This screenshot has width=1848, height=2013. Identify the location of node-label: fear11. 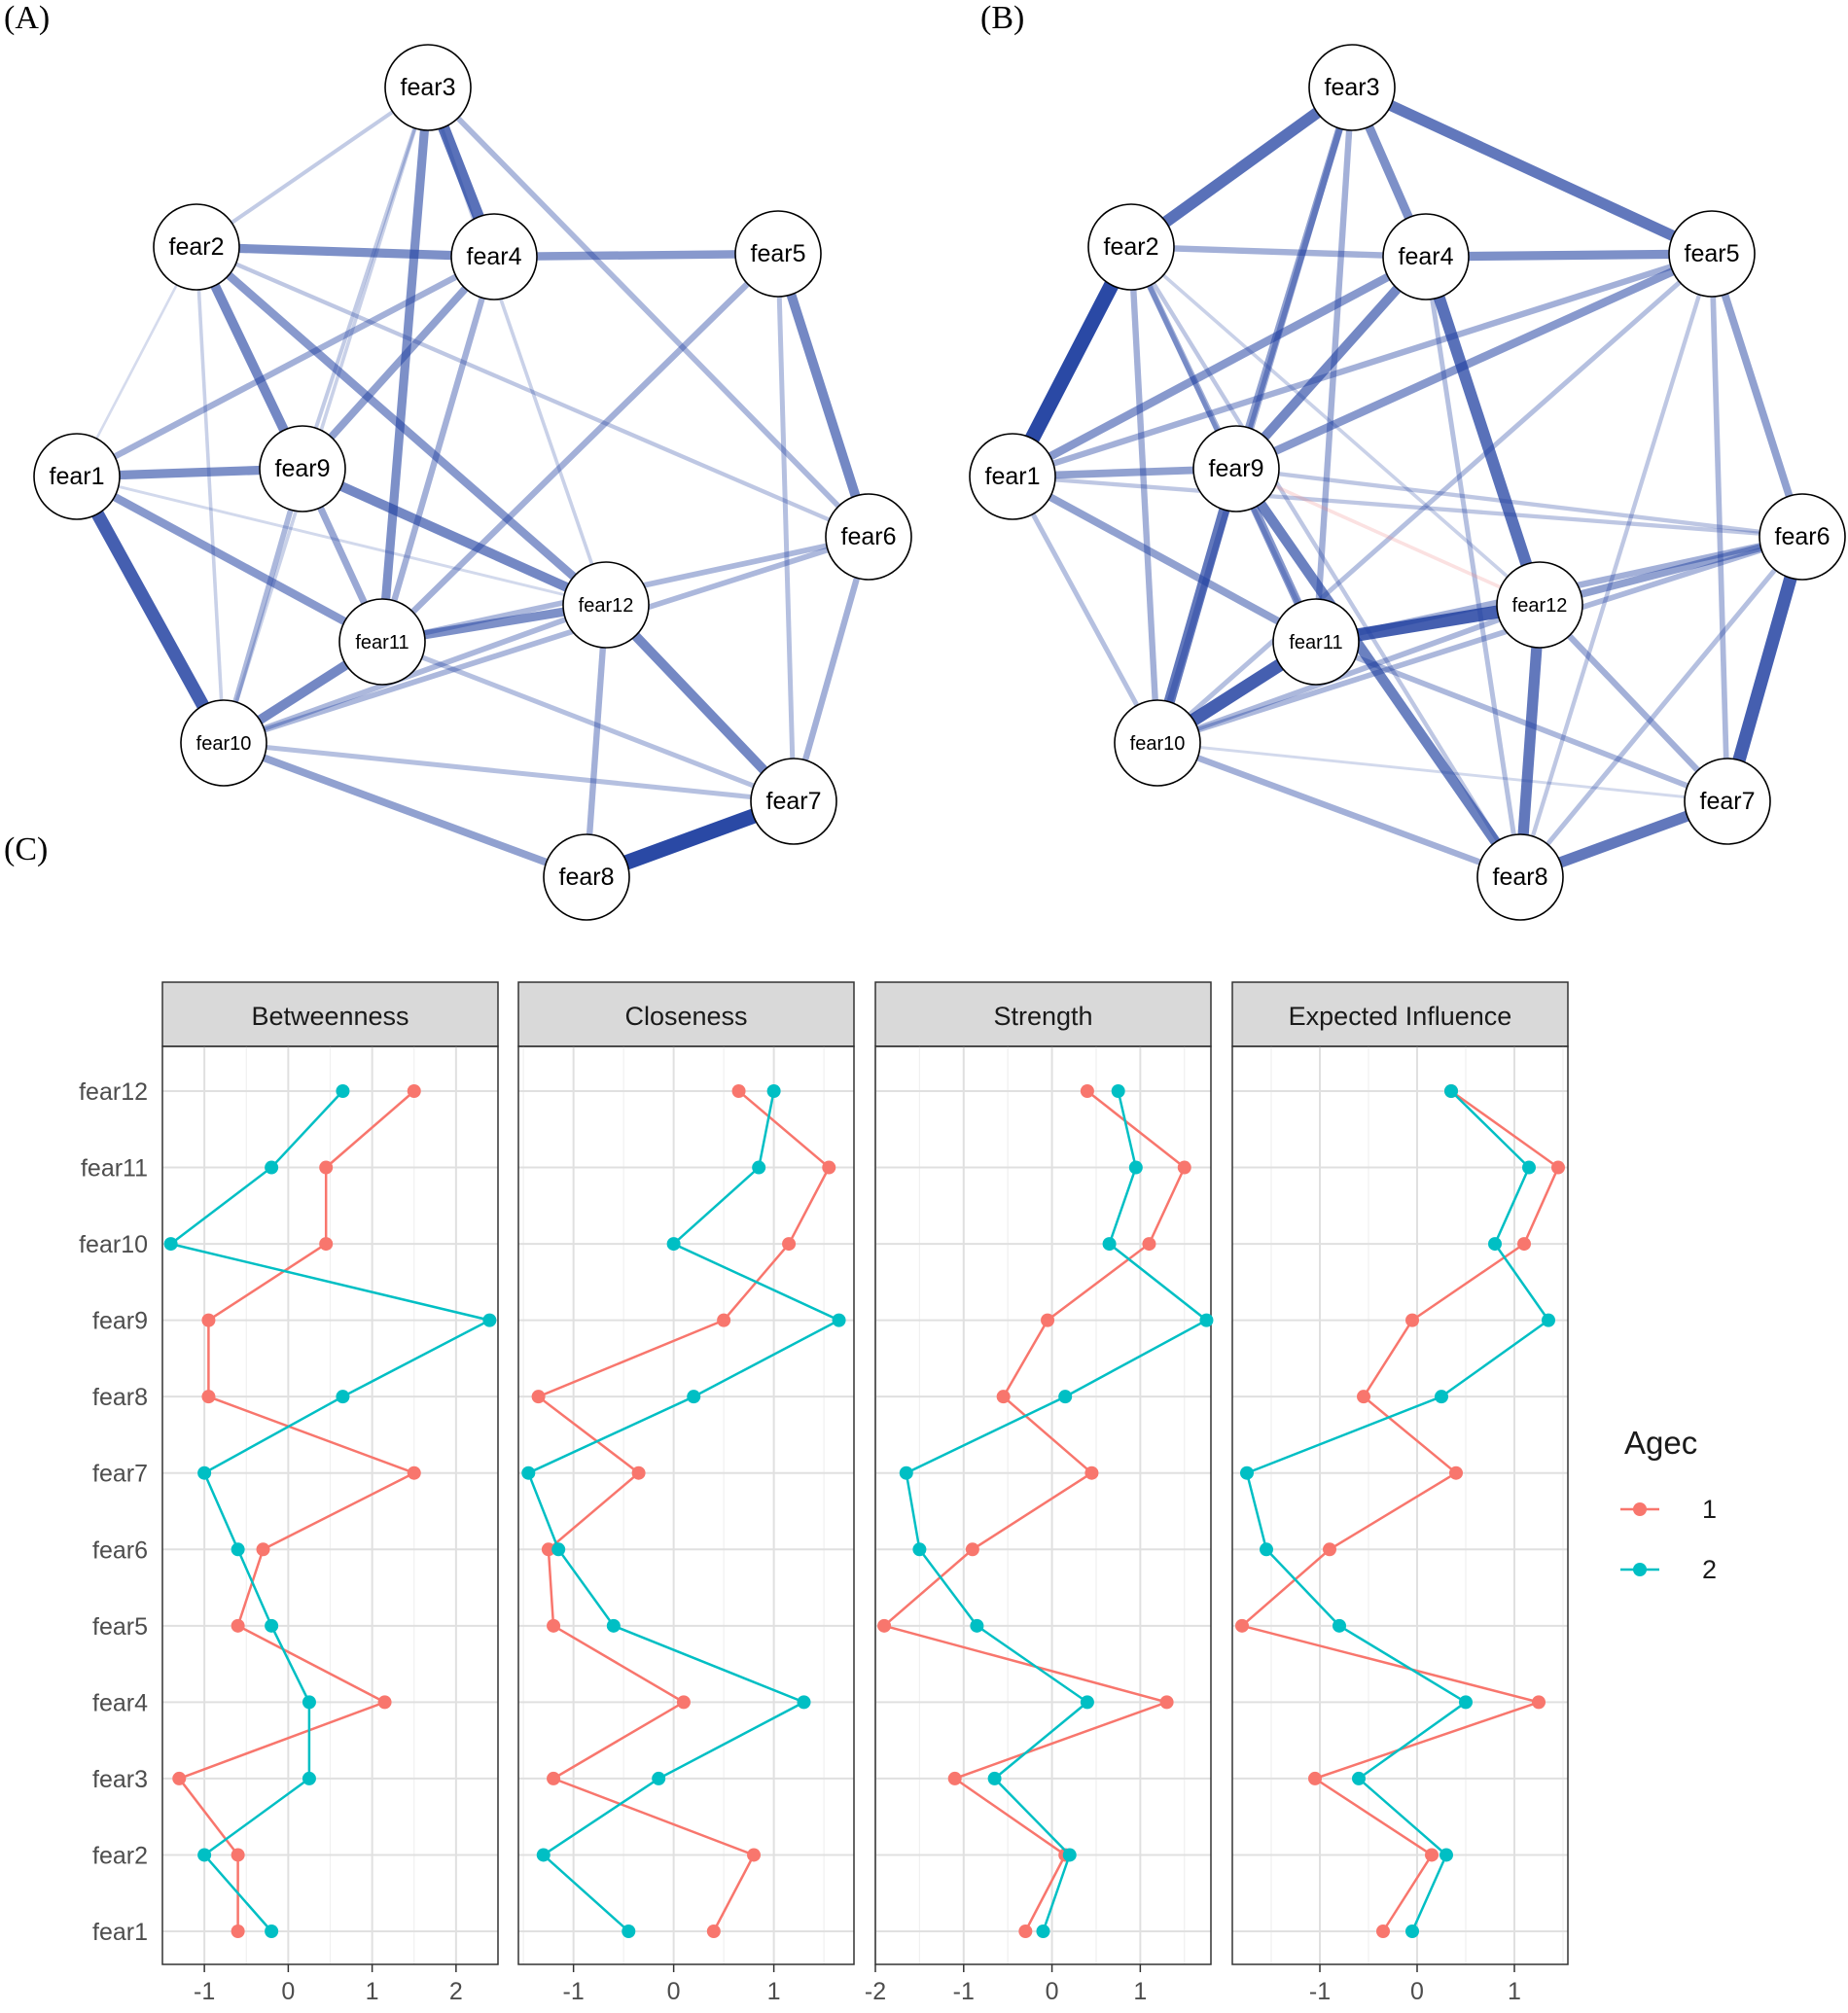
(382, 642).